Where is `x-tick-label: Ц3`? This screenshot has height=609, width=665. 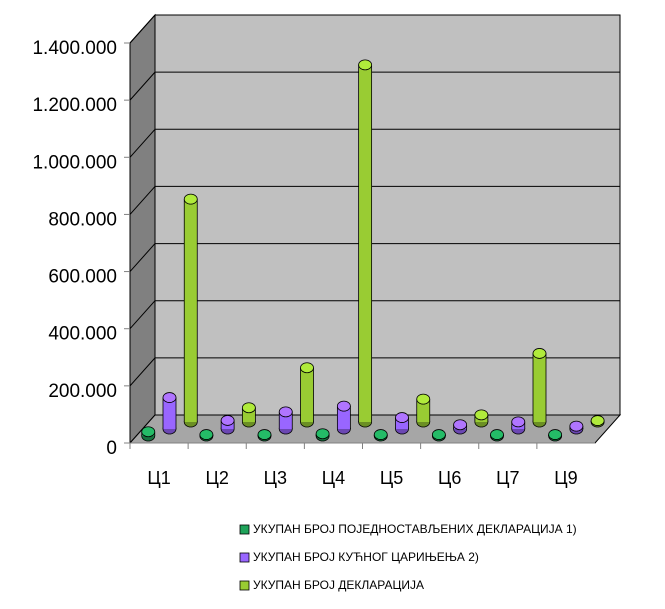
x-tick-label: Ц3 is located at coordinates (275, 478).